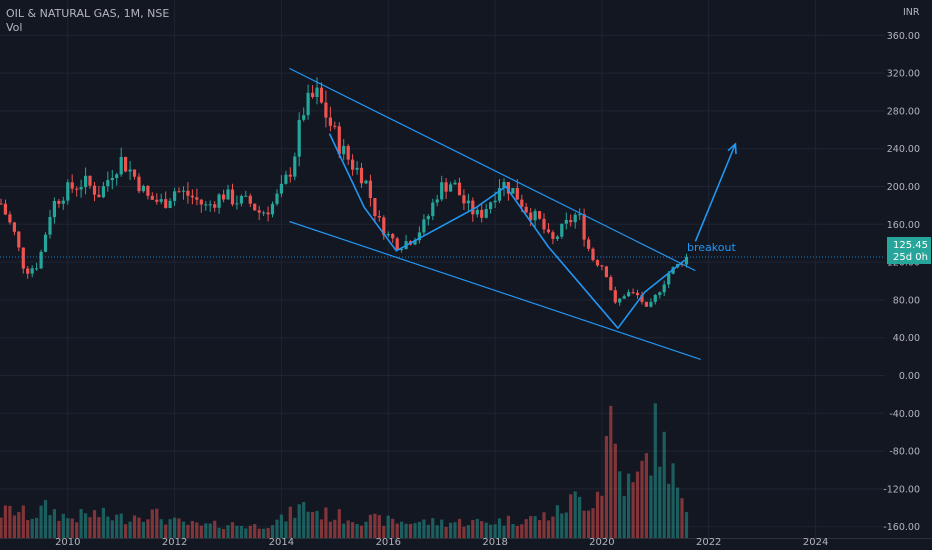  Describe the element at coordinates (909, 250) in the screenshot. I see `price-tag-box` at that location.